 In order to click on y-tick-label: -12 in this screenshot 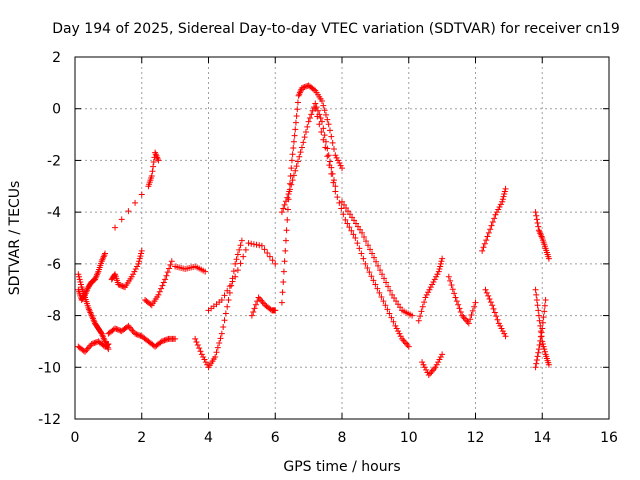, I will do `click(49, 420)`.